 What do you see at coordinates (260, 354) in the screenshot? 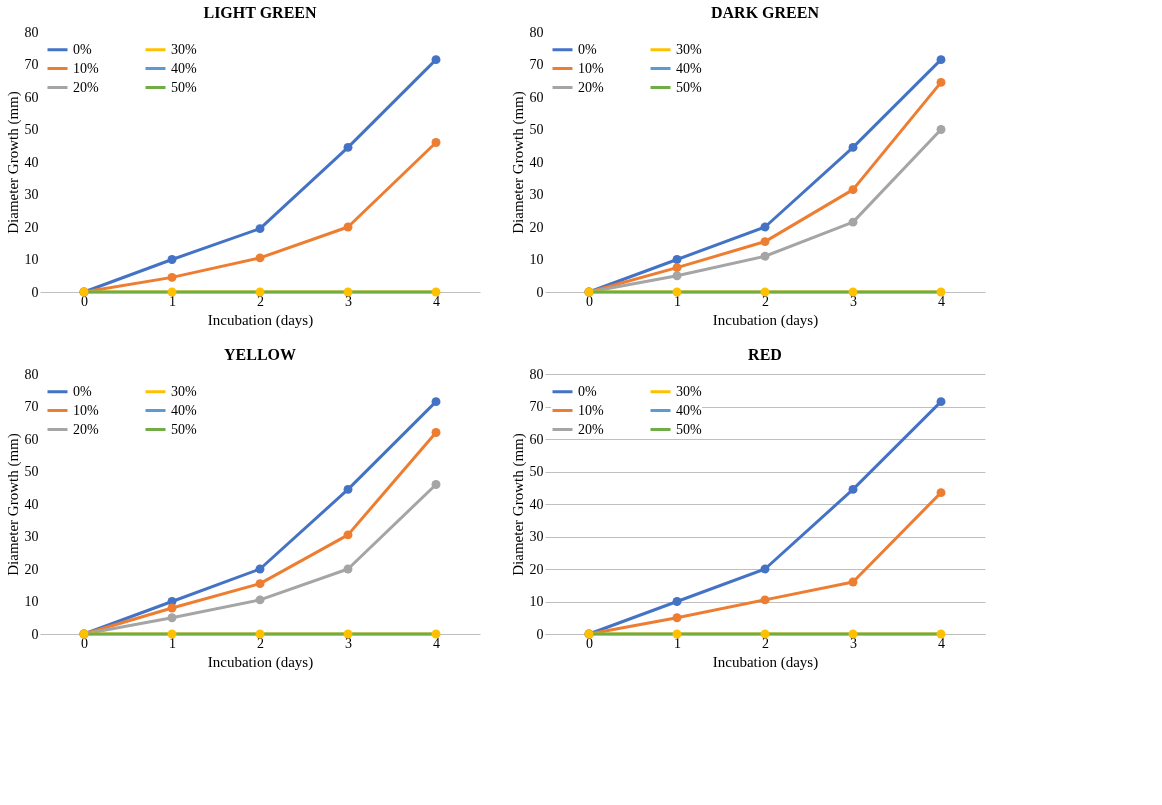
I see `chart-title: YELLOW` at bounding box center [260, 354].